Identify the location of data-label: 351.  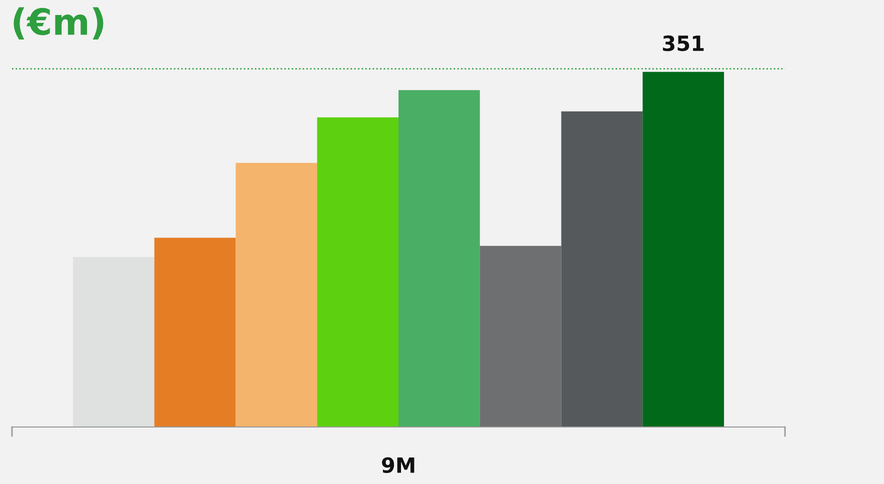
(683, 43).